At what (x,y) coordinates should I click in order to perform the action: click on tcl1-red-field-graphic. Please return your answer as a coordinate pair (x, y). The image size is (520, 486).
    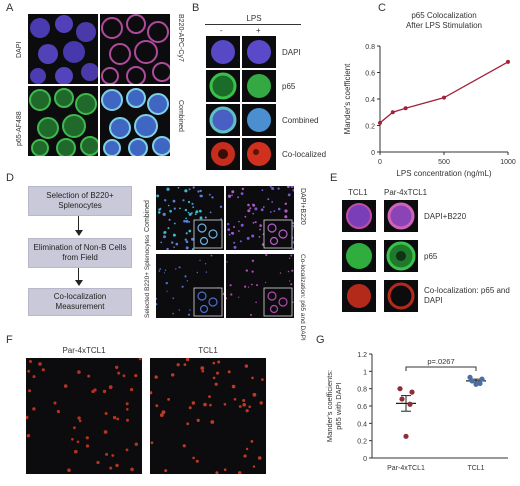
    Looking at the image, I should click on (207, 416).